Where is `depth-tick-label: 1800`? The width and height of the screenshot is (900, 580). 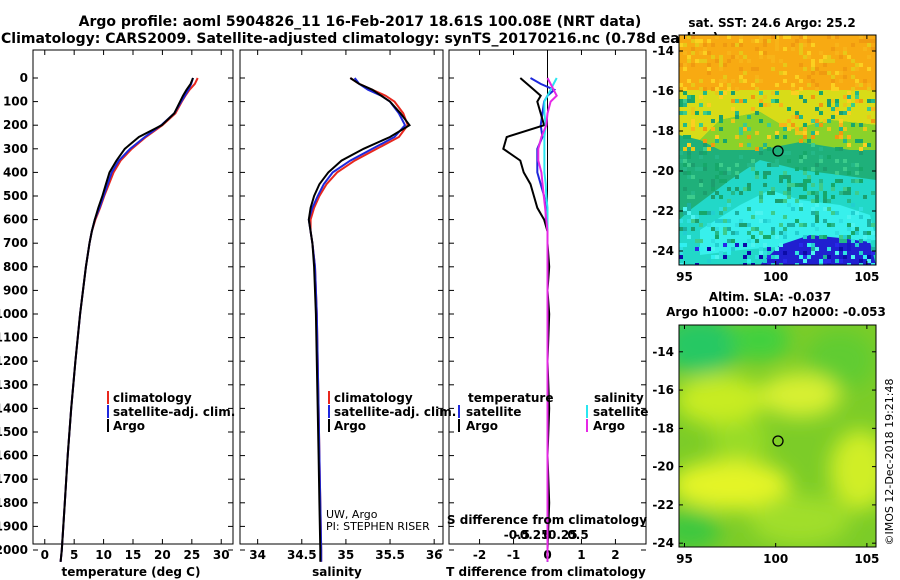 depth-tick-label: 1800 is located at coordinates (14, 503).